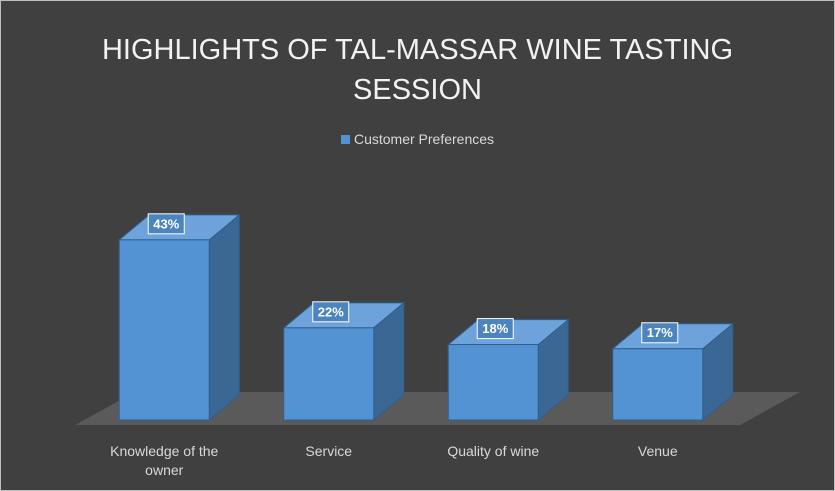  I want to click on legend: Customer Preferences, so click(417, 139).